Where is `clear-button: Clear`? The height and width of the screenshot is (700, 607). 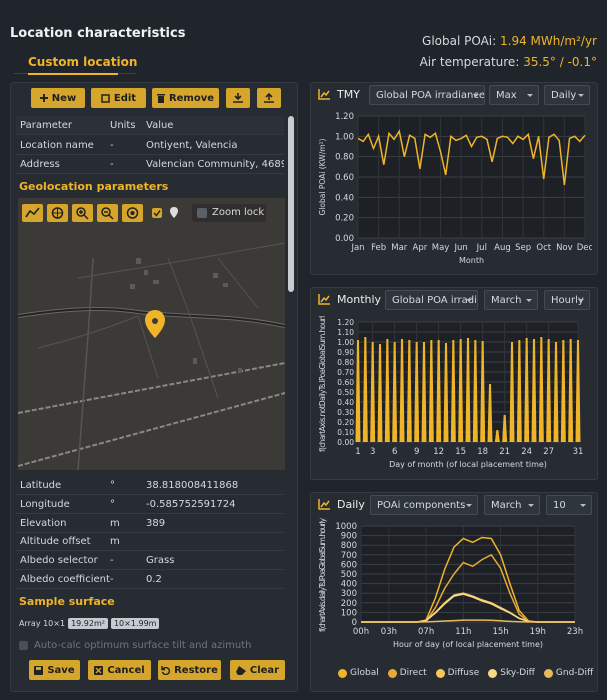
clear-button: Clear is located at coordinates (257, 670).